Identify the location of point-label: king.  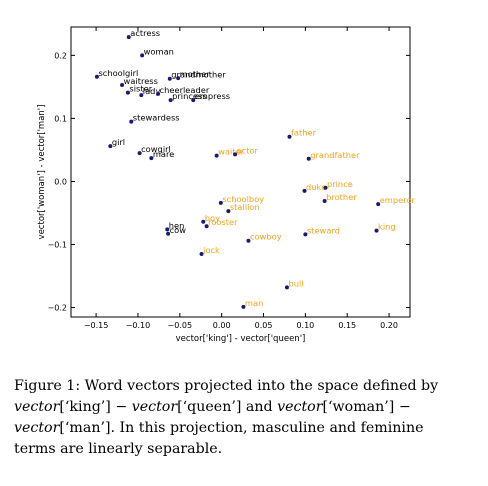
(387, 227).